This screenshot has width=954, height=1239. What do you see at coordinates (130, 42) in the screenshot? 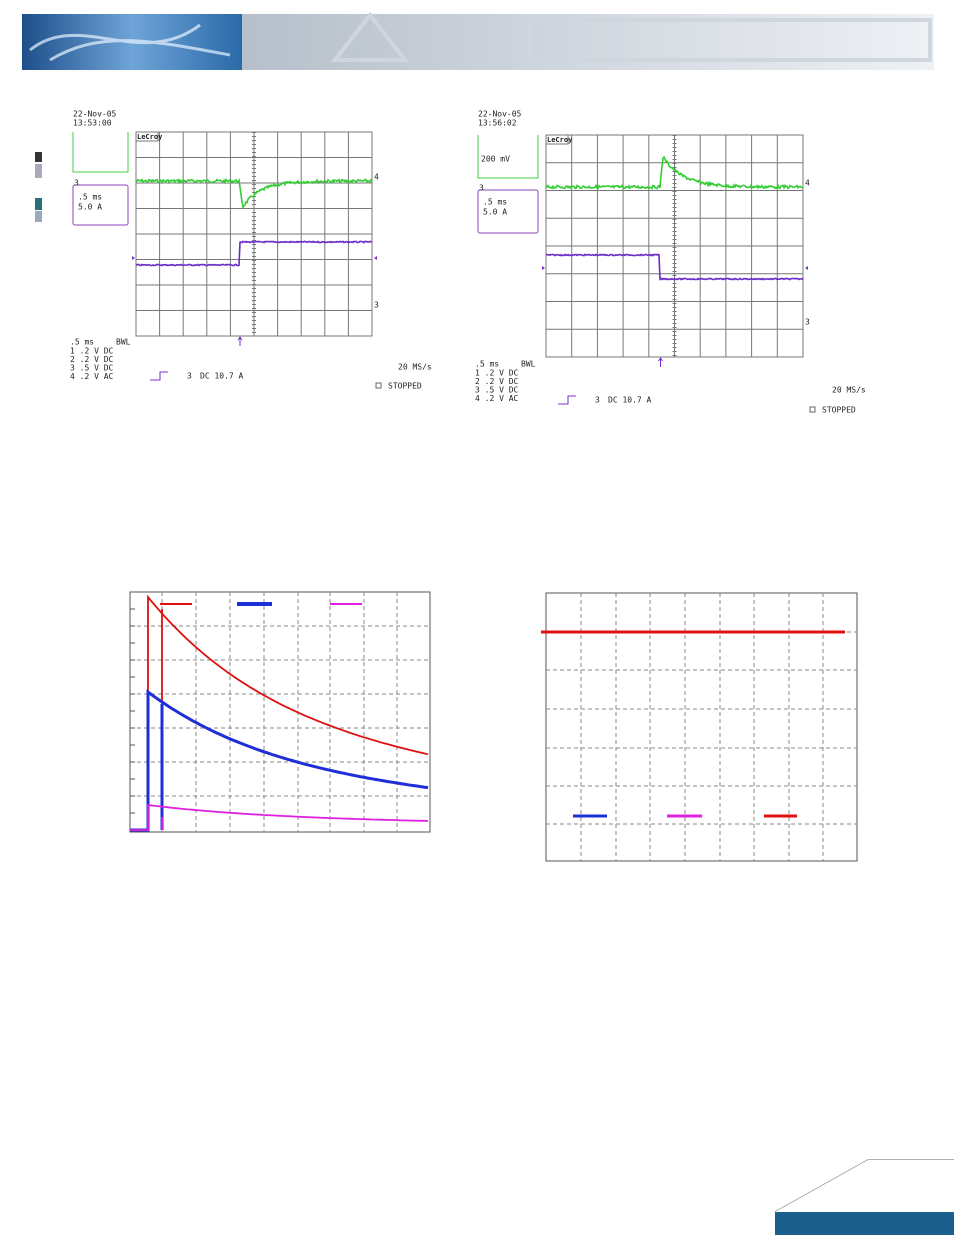
I see `header-swirl` at bounding box center [130, 42].